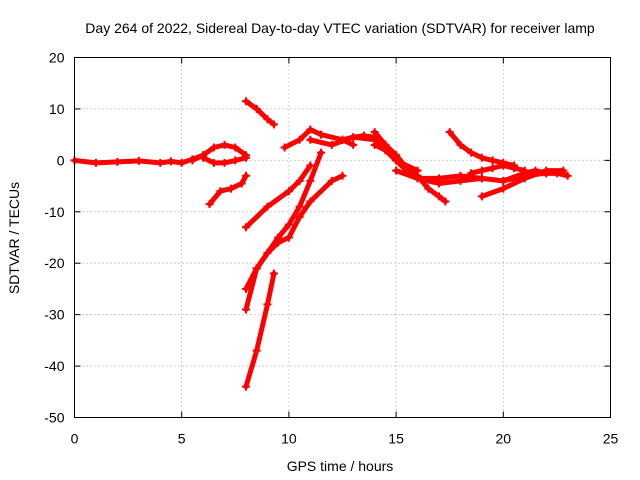 Image resolution: width=640 pixels, height=480 pixels. I want to click on y-tick-label: 10, so click(57, 109).